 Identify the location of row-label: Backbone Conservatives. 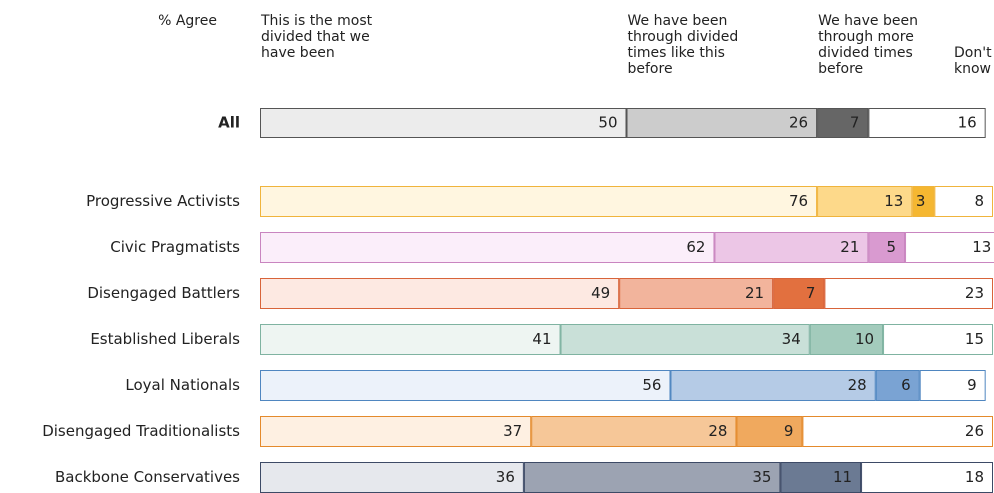
(147, 477).